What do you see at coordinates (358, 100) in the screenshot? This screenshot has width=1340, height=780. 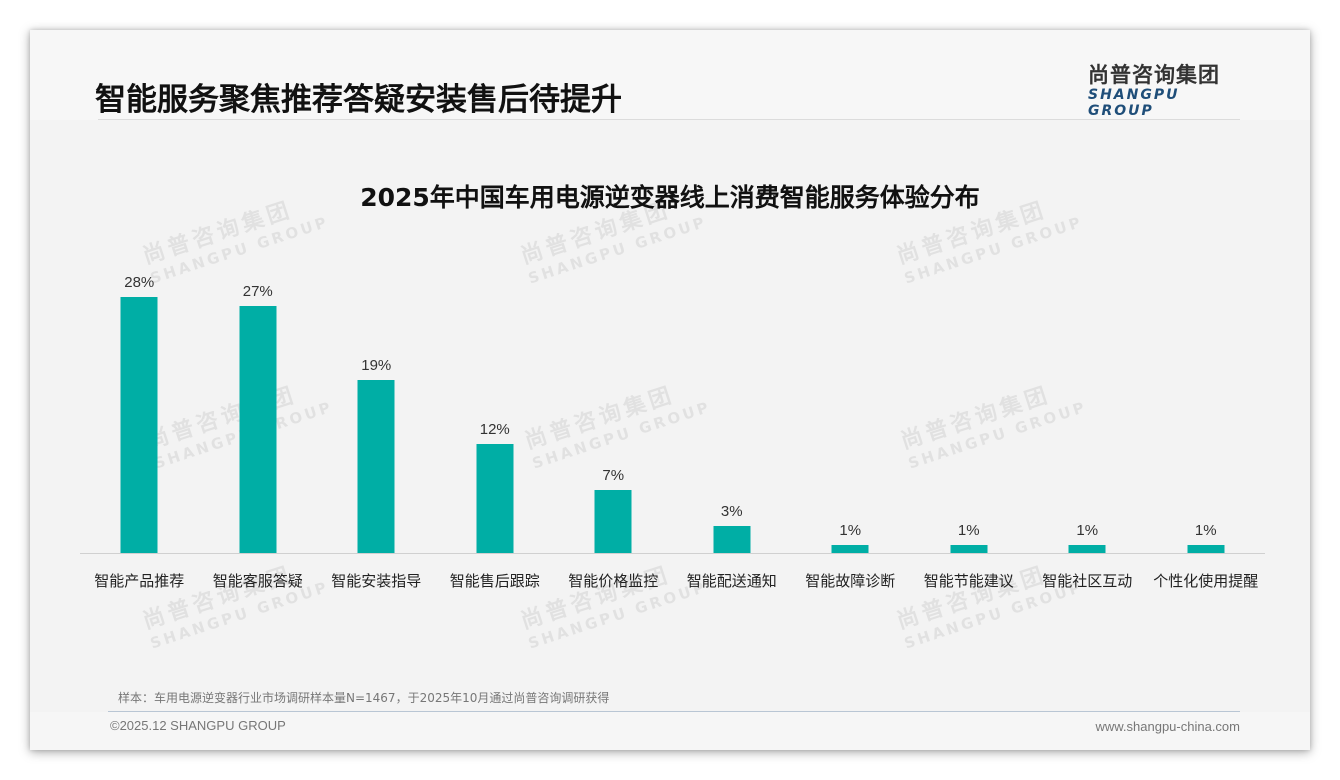 I see `page-title: 智能服务聚焦推荐答疑安装售后待提升` at bounding box center [358, 100].